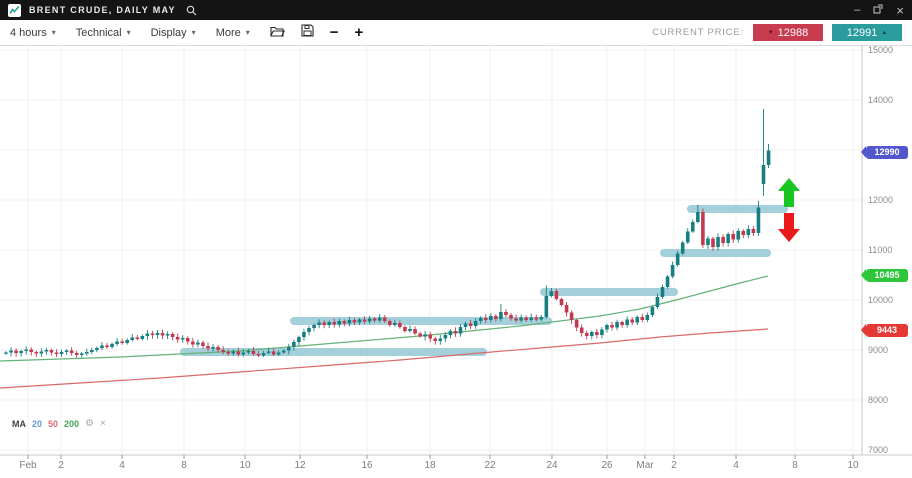 This screenshot has height=478, width=912. Describe the element at coordinates (103, 33) in the screenshot. I see `technical-dropdown: Technical ▾` at that location.